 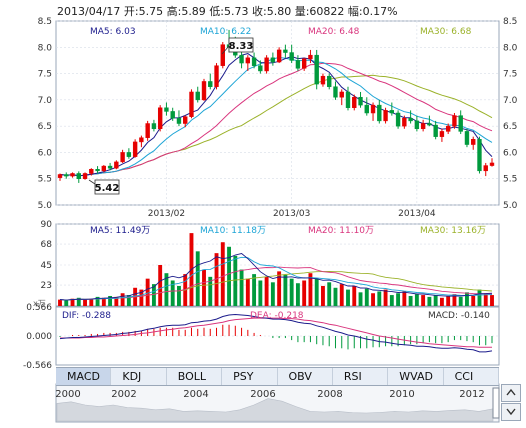 I want to click on price-x-axis: 2013/02 2013/03 2013/04, so click(x=292, y=214).